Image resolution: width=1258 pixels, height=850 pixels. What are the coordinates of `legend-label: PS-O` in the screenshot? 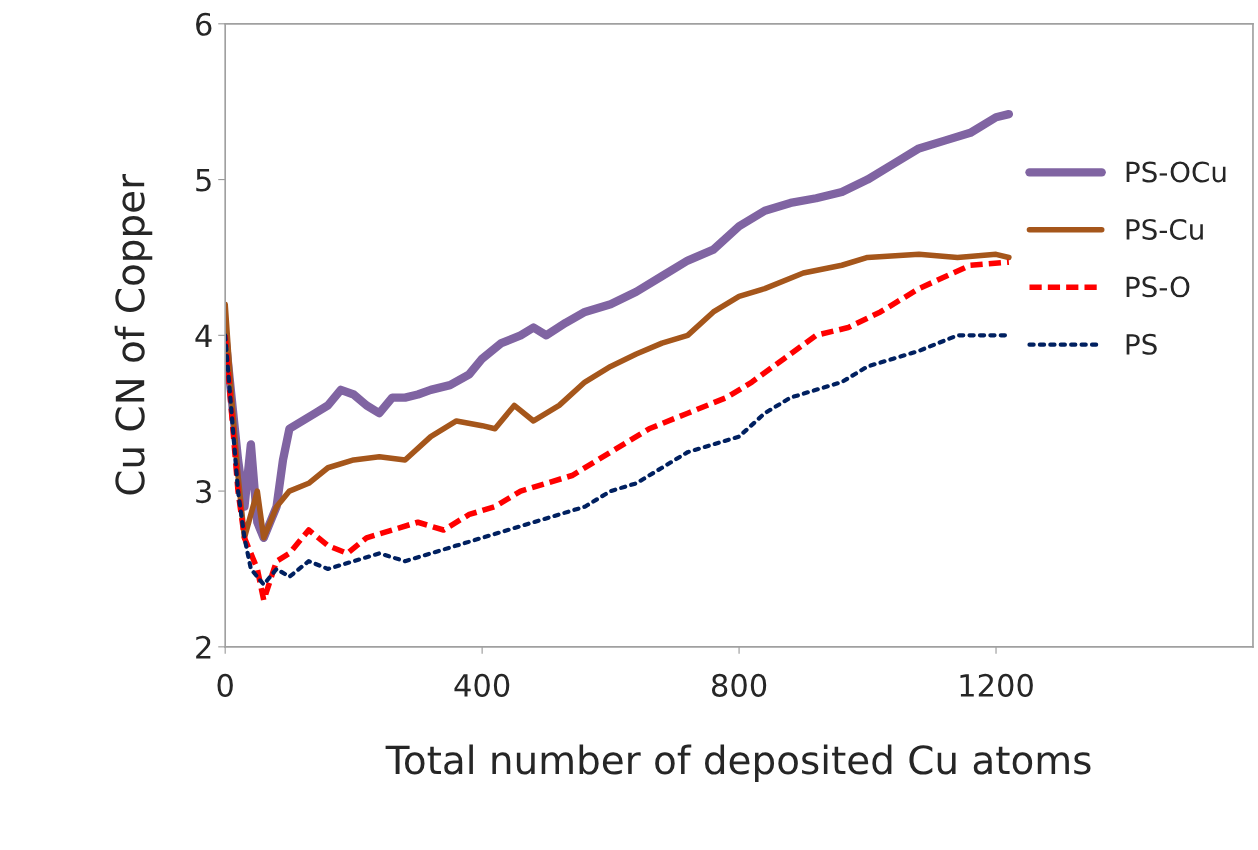 It's located at (1158, 287).